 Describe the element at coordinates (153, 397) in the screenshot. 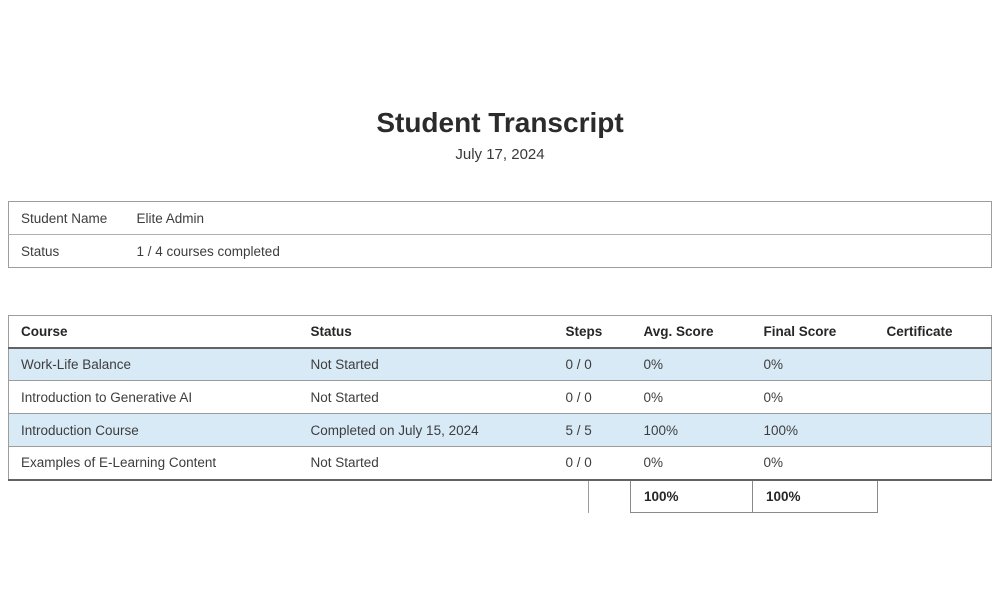

I see `course-name: Introduction to Generative AI` at that location.